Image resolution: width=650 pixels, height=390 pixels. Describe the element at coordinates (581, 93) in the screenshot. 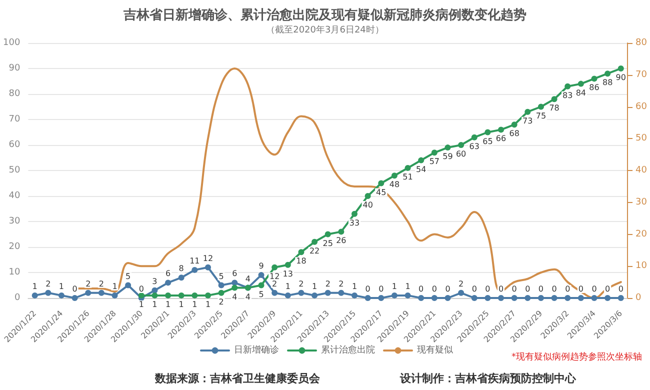

I see `data-label: 84` at that location.